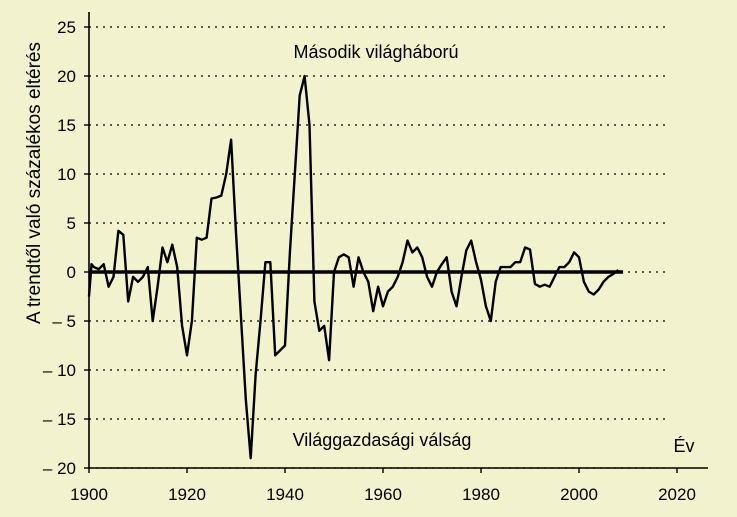 Image resolution: width=737 pixels, height=517 pixels. I want to click on x-tick-label: 1920, so click(187, 494).